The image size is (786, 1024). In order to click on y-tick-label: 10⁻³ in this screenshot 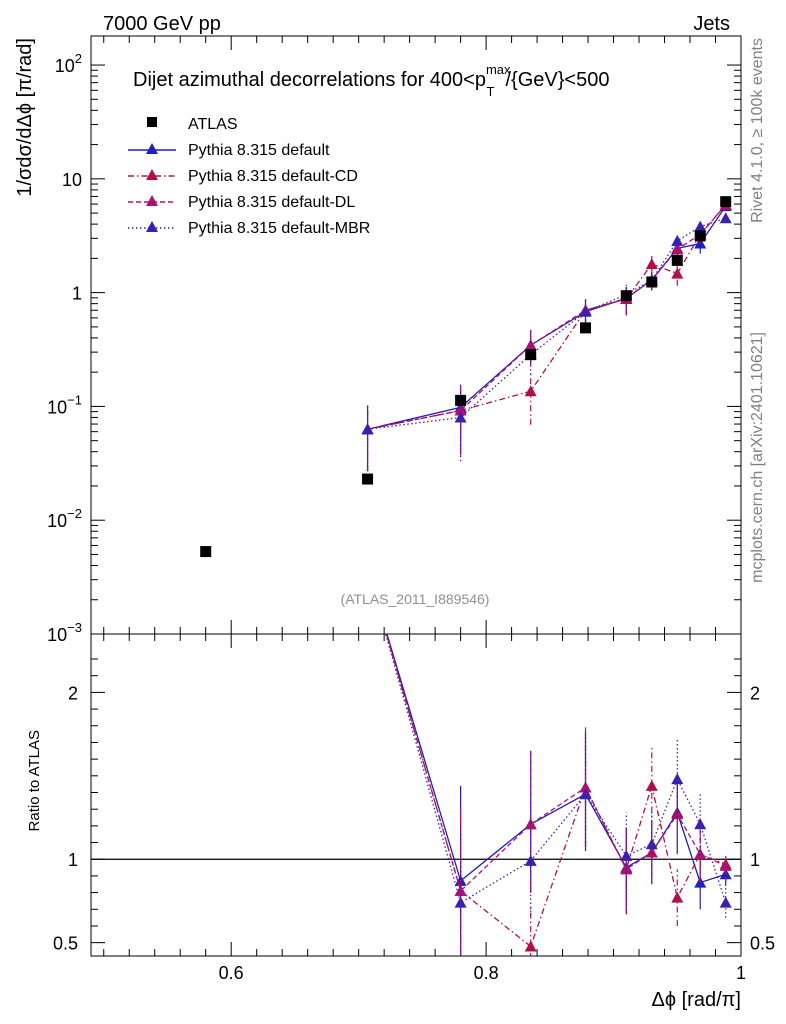, I will do `click(64, 632)`.